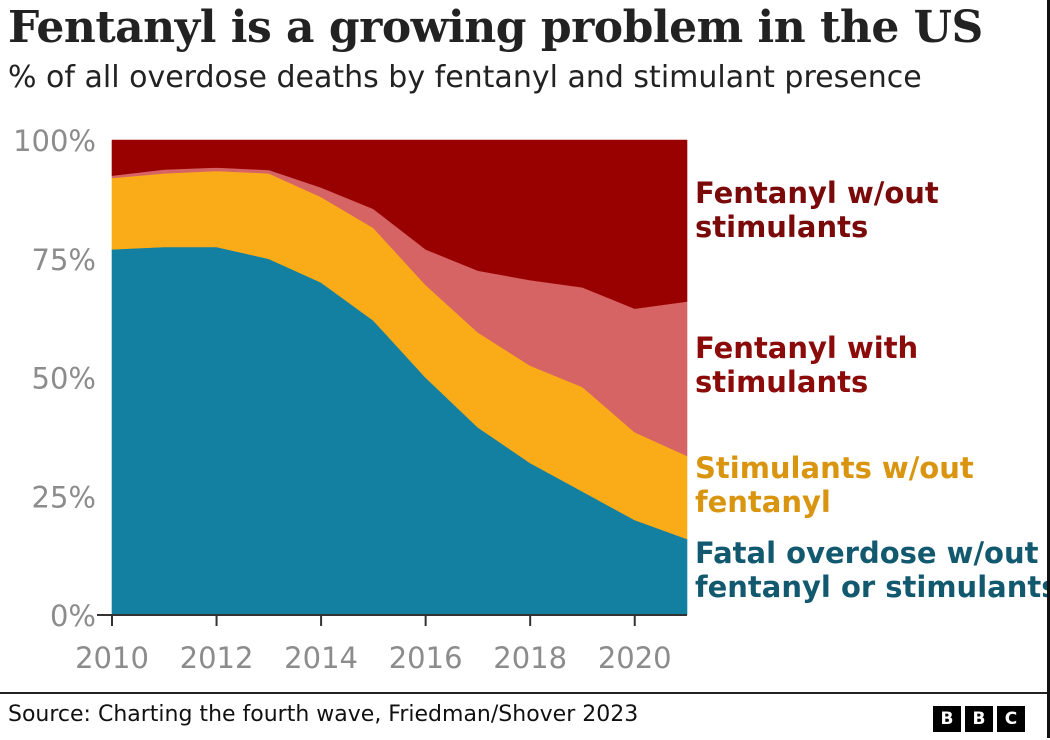 Image resolution: width=1050 pixels, height=740 pixels. Describe the element at coordinates (73, 616) in the screenshot. I see `y-tick-label: 0%` at that location.